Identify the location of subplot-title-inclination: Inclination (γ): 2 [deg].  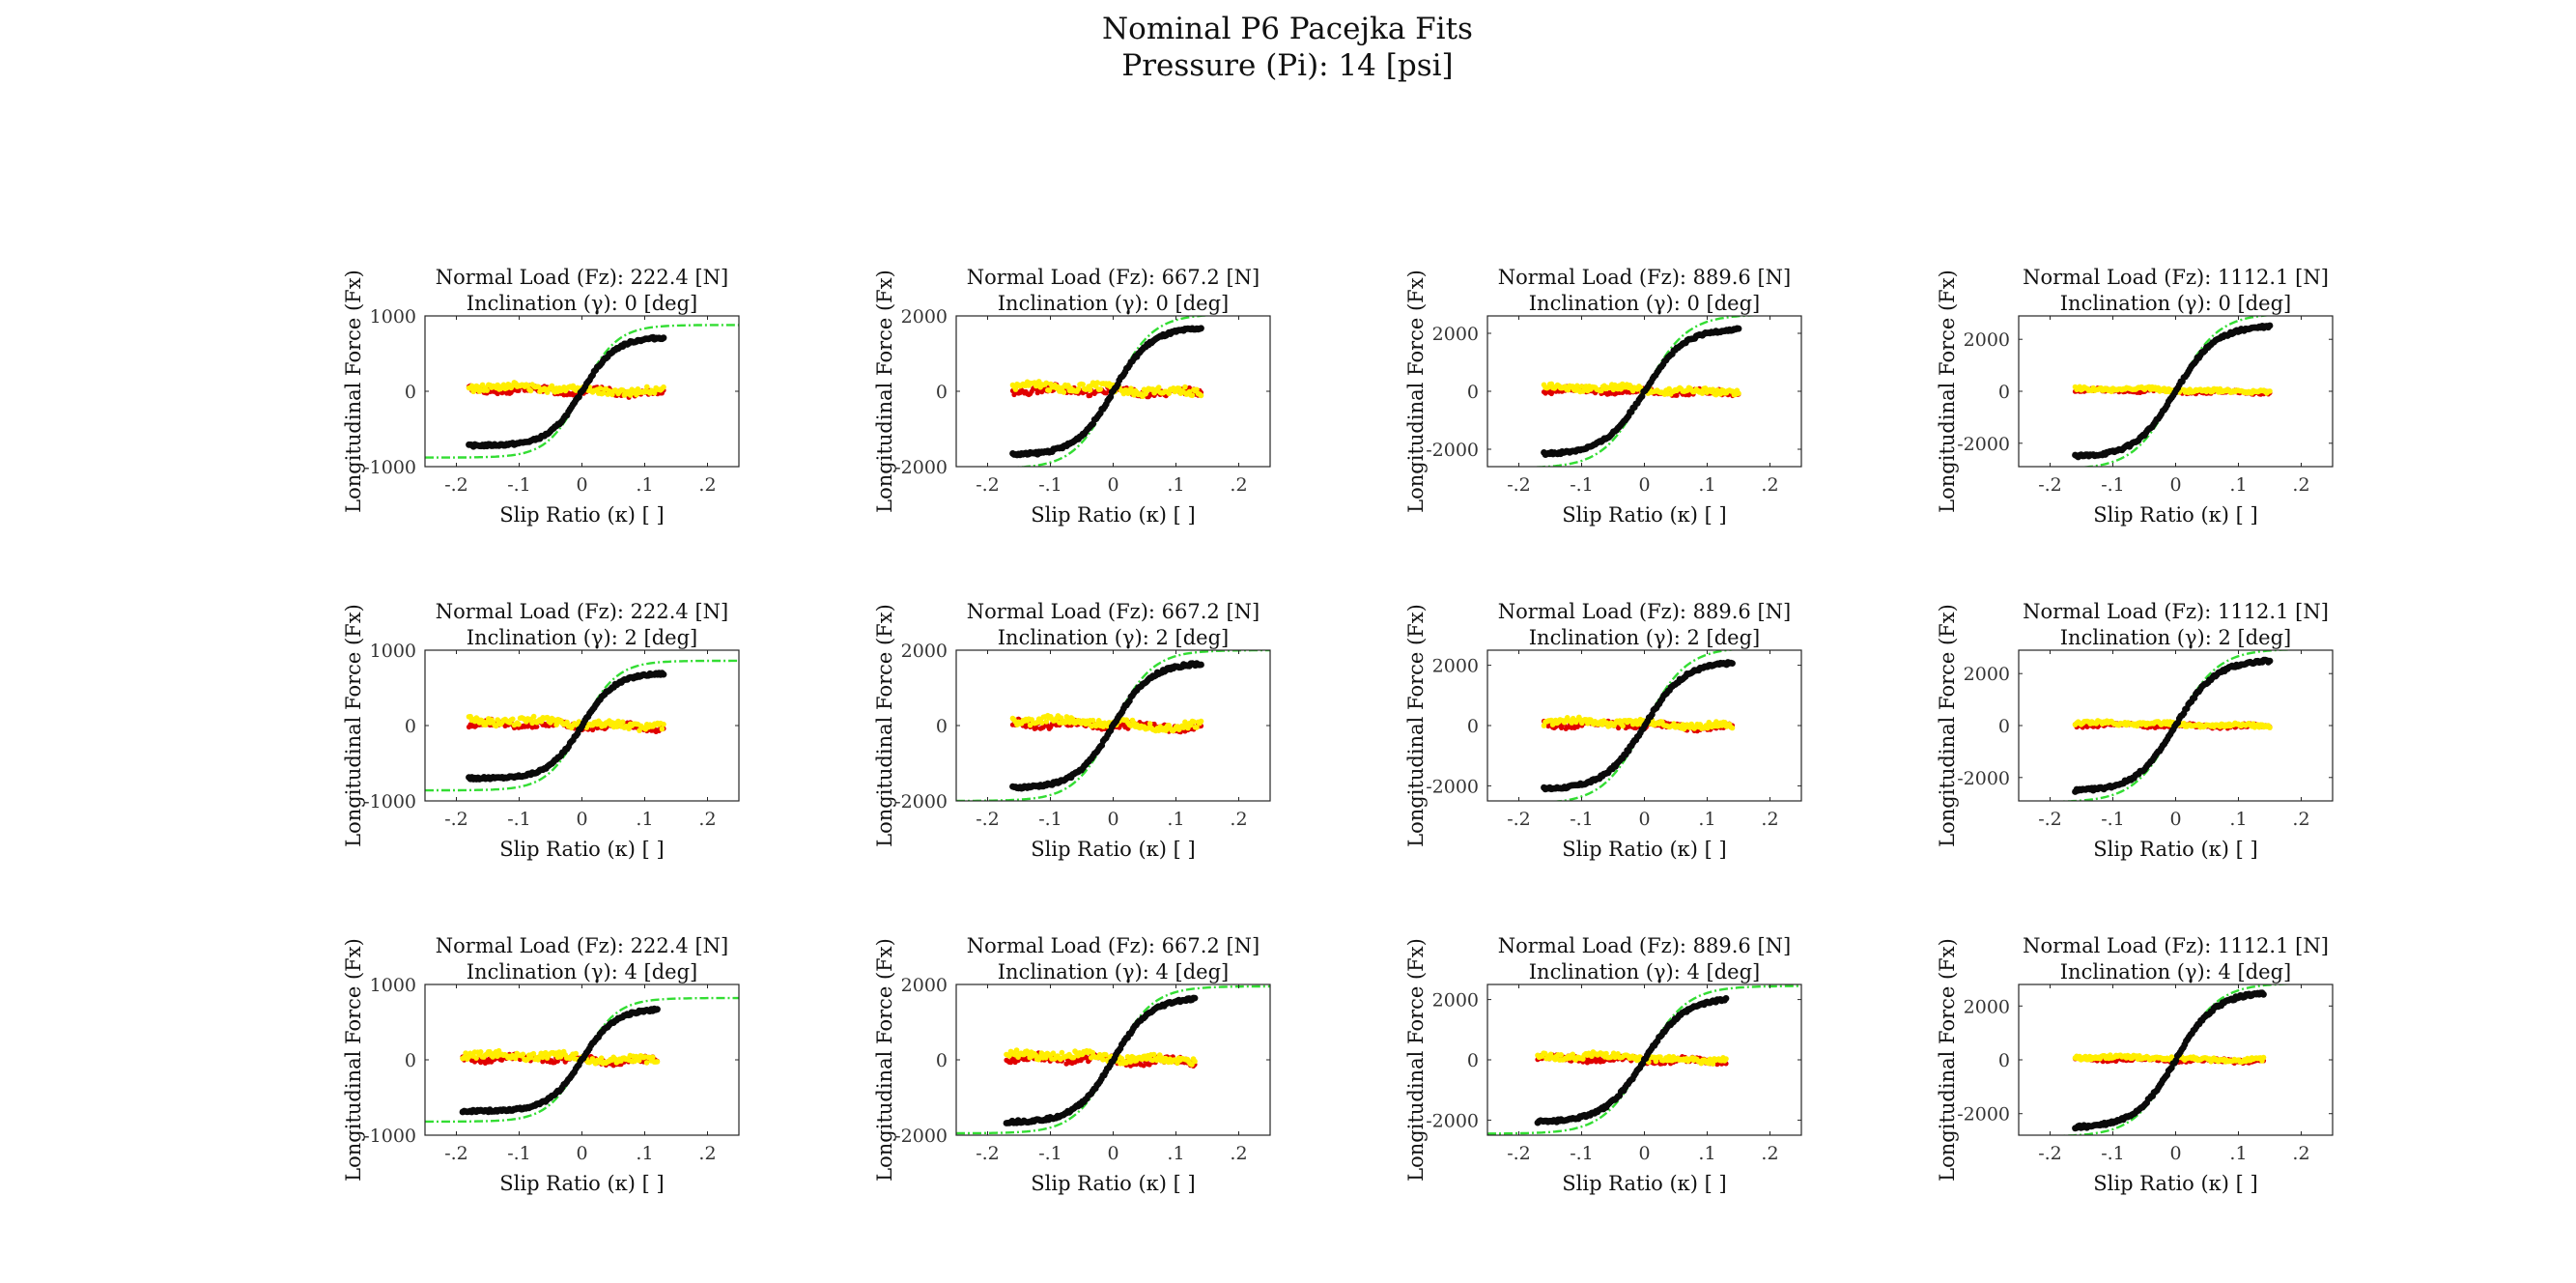
(2175, 638).